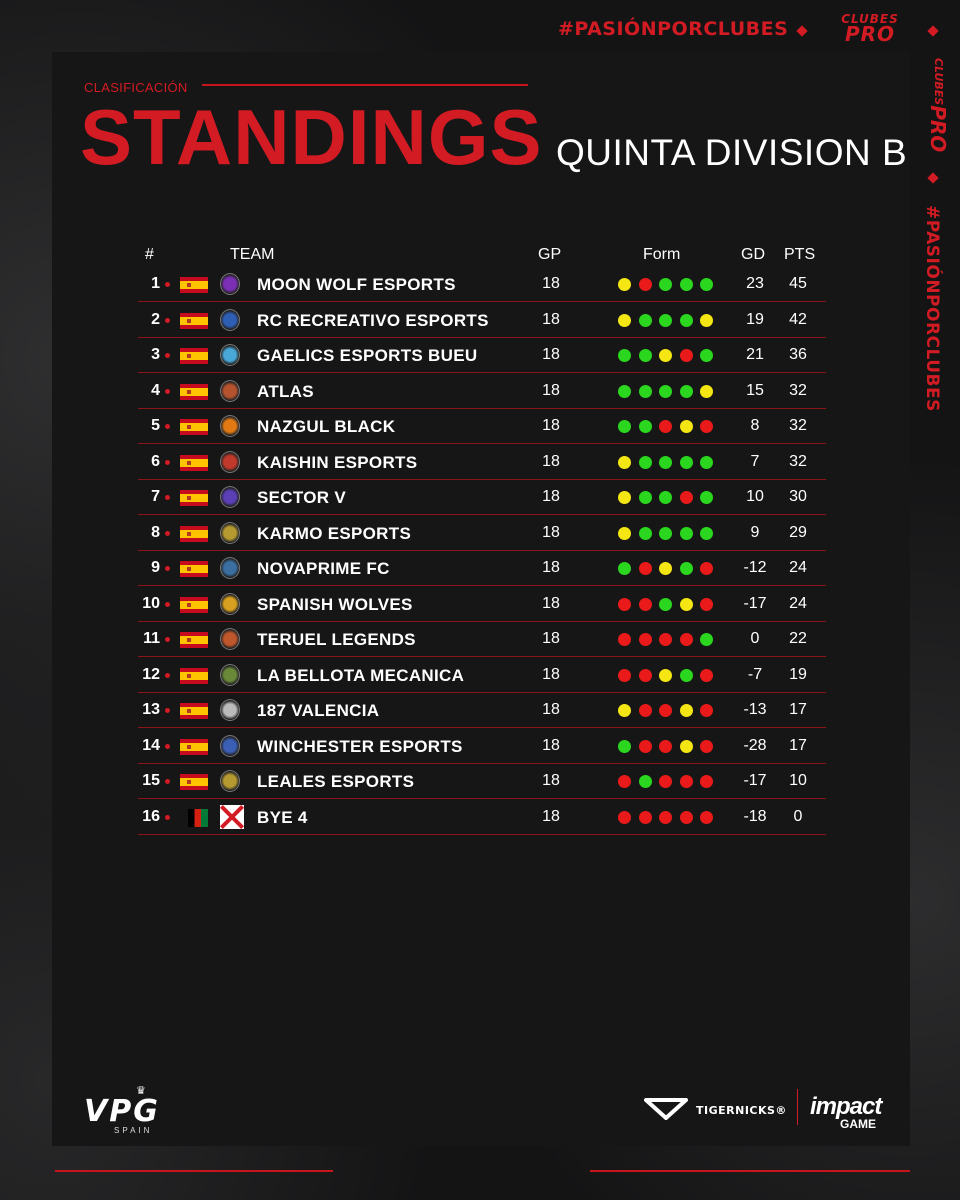 The image size is (960, 1200). I want to click on tigernicks-logo: TIGERNICKS®, so click(715, 1112).